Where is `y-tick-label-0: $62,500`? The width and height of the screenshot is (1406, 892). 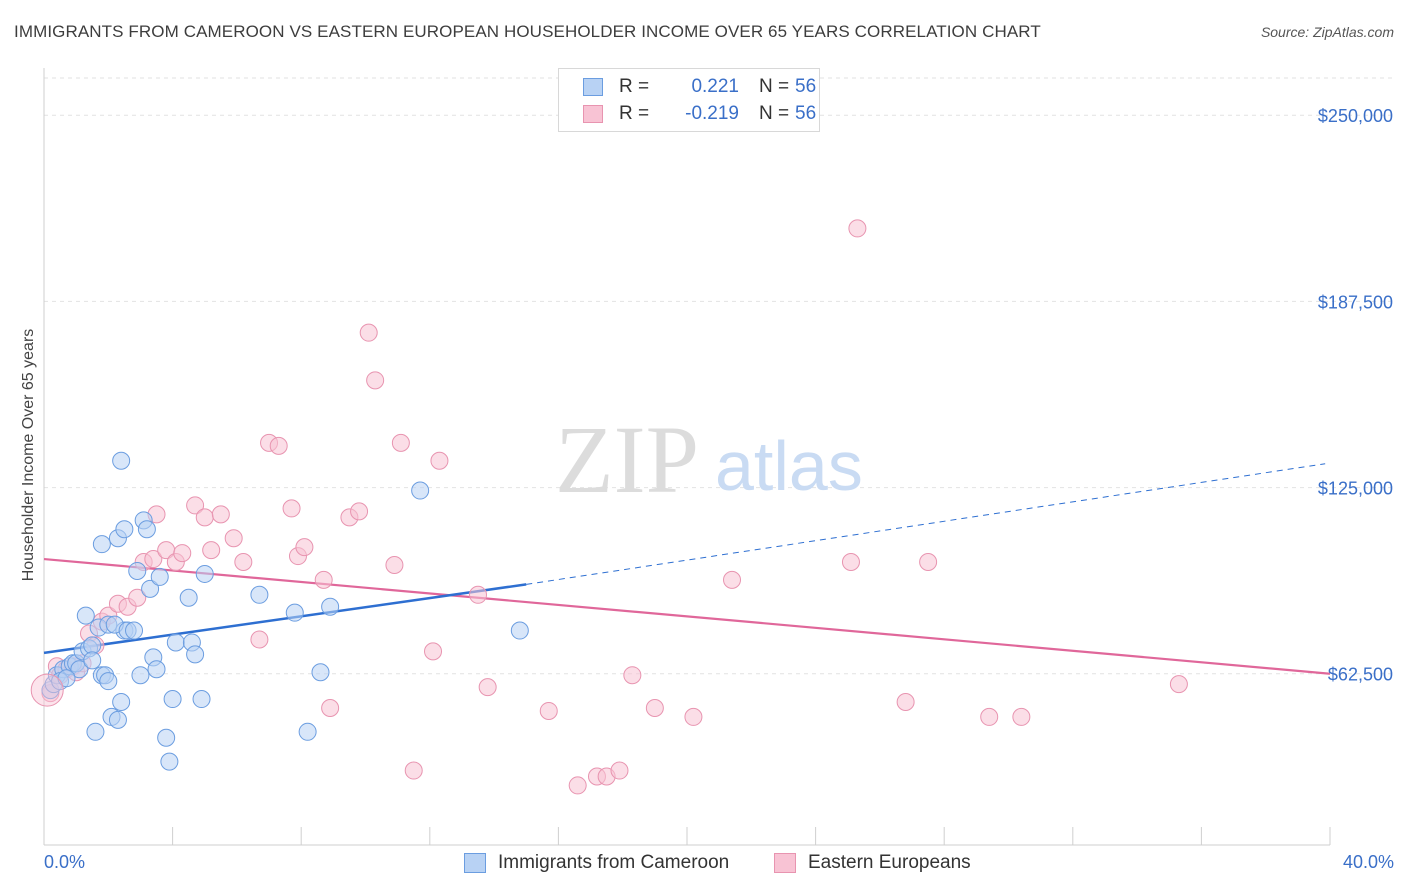 y-tick-label-0: $62,500 is located at coordinates (1360, 675).